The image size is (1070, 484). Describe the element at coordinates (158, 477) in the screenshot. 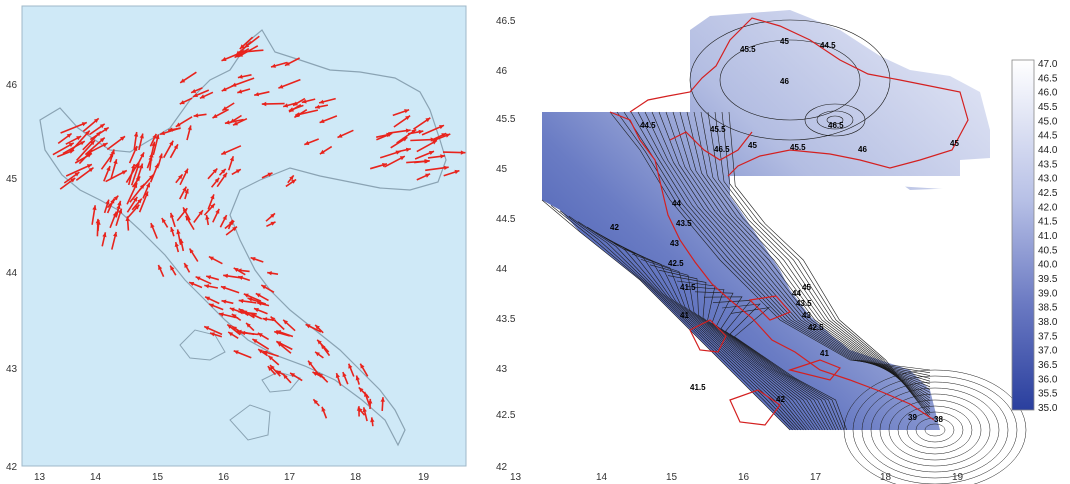

I see `x-tick-label: 15` at that location.